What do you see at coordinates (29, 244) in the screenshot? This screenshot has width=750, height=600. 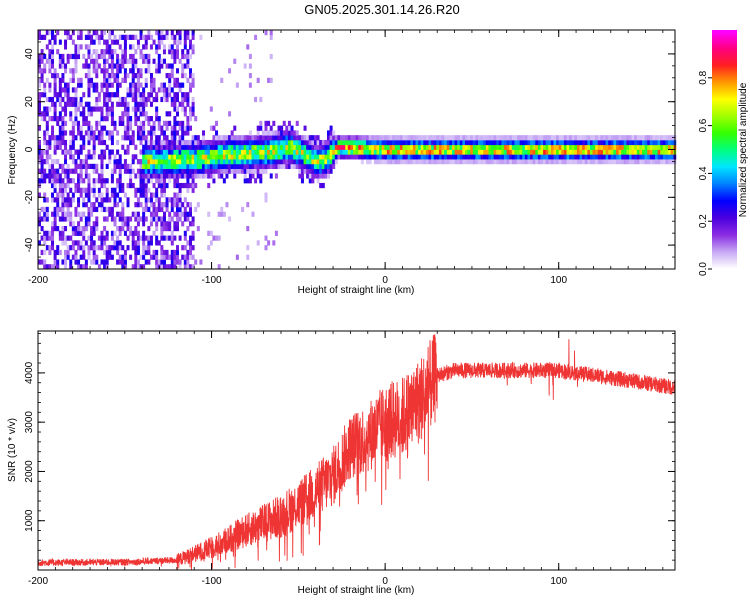 I see `spectrogram-y-tick-label: -40` at bounding box center [29, 244].